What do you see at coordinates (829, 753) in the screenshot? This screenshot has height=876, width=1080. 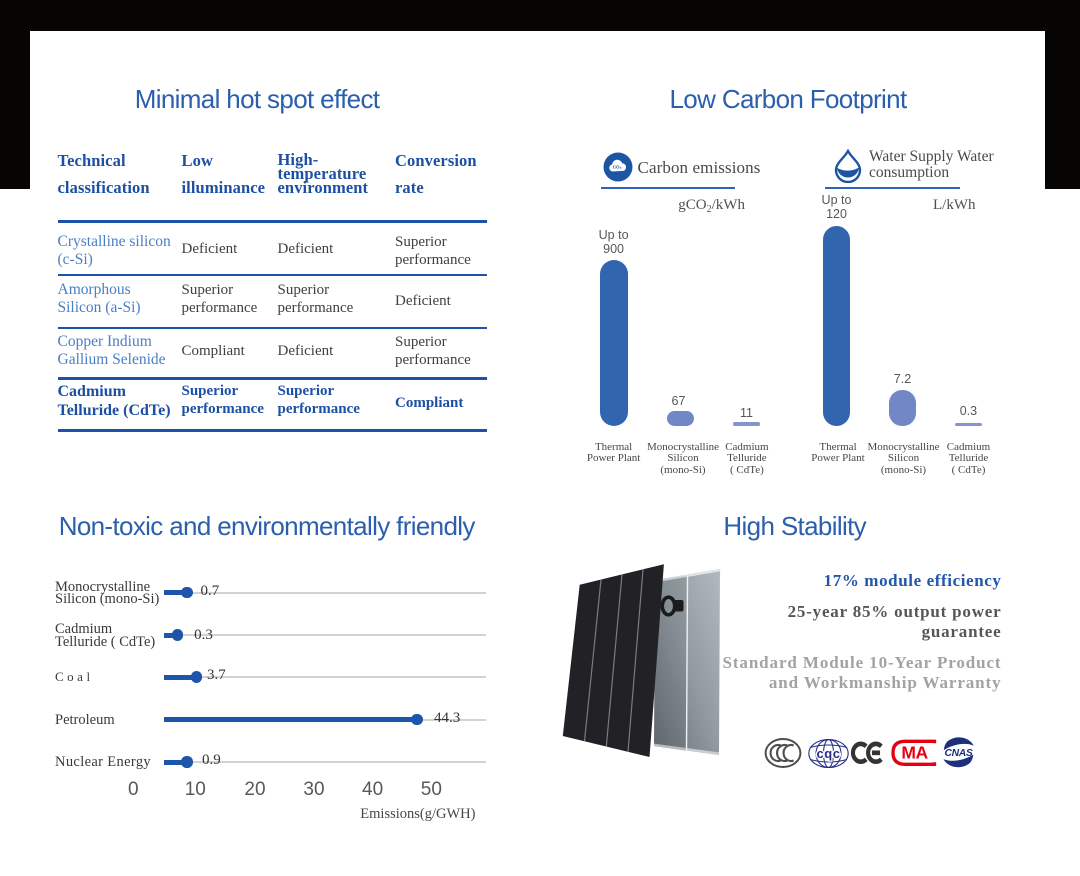 I see `svg-text: cqc` at bounding box center [829, 753].